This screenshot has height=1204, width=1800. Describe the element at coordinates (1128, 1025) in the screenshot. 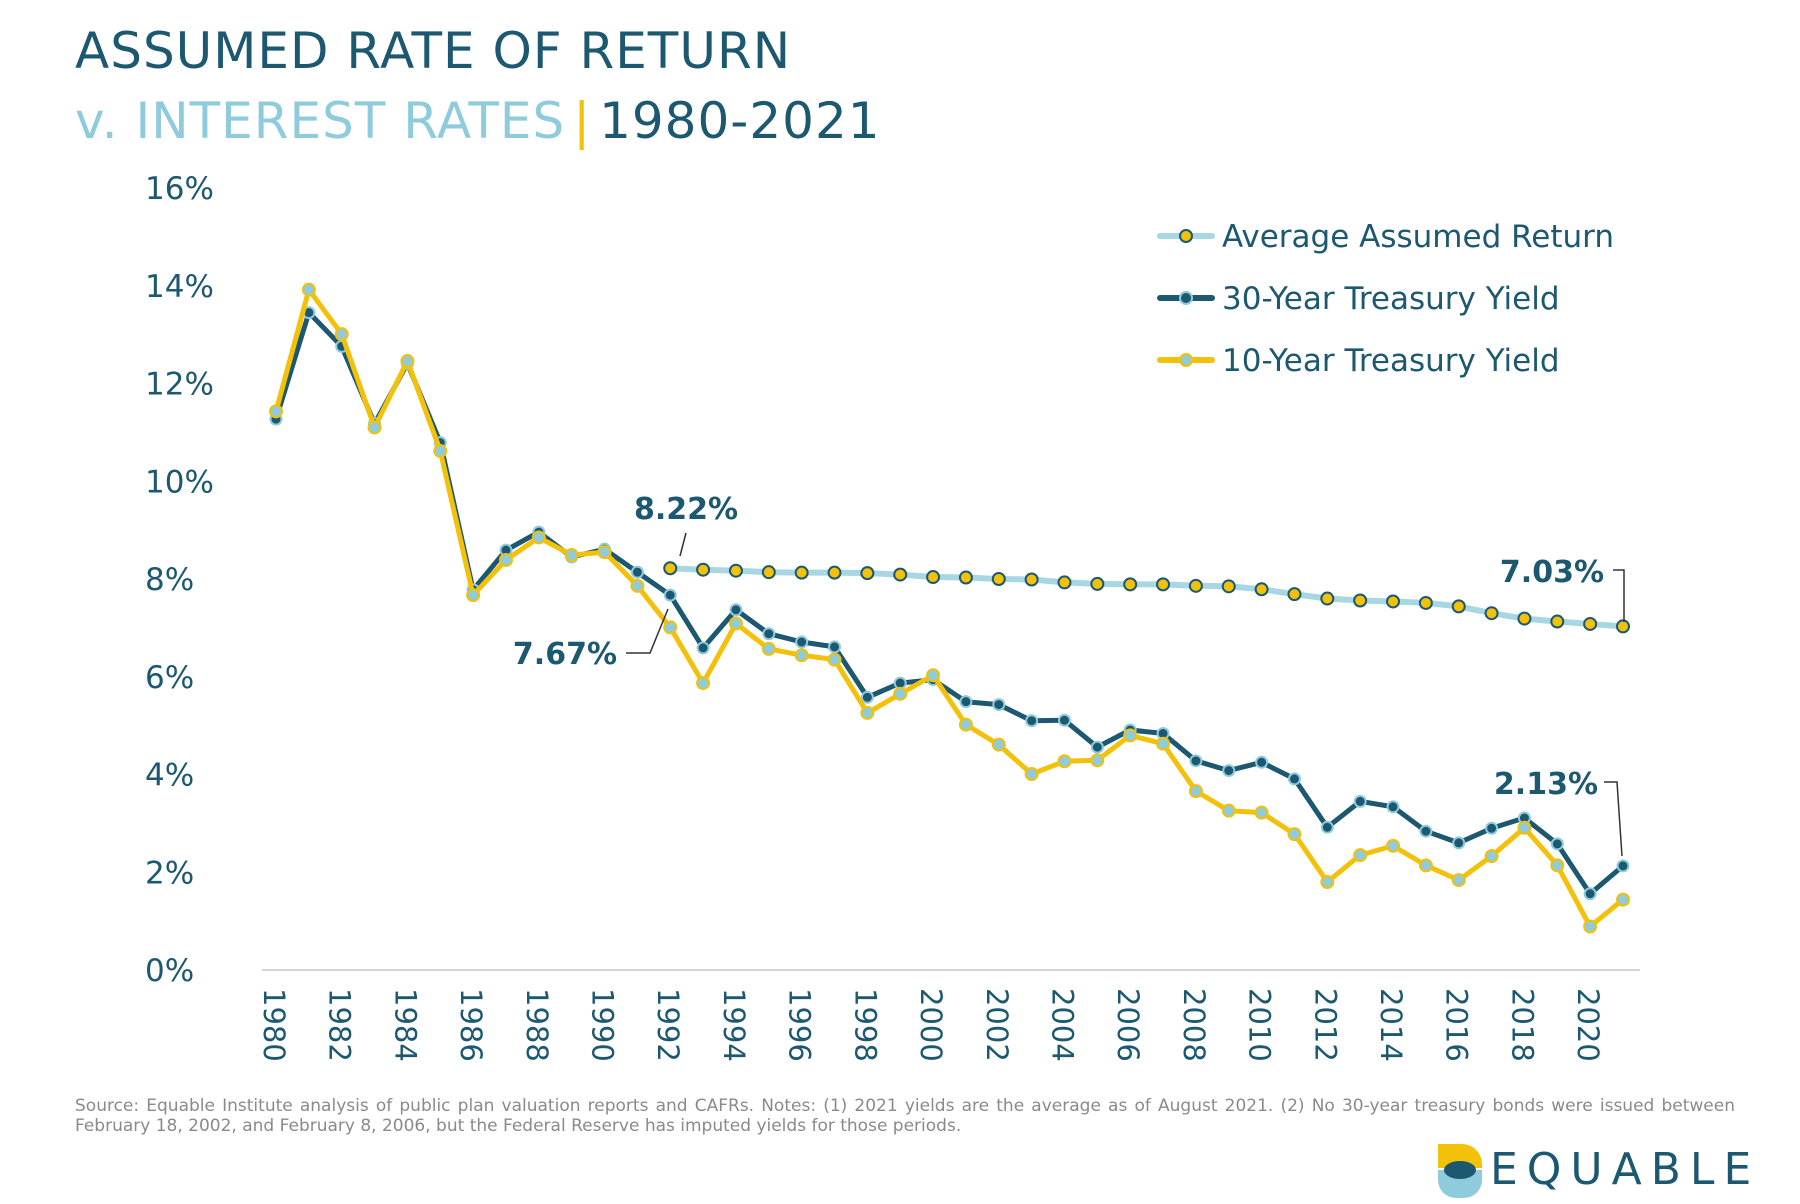

I see `x-tick-label: 2006` at that location.